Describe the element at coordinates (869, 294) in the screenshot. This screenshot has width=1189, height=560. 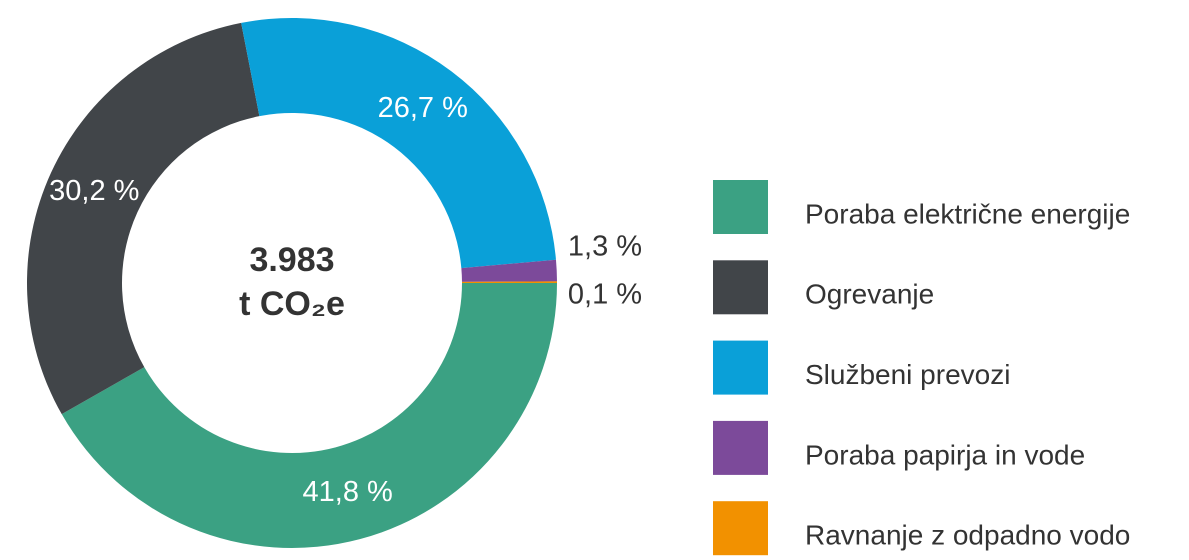
I see `legend-label: Ogrevanje` at that location.